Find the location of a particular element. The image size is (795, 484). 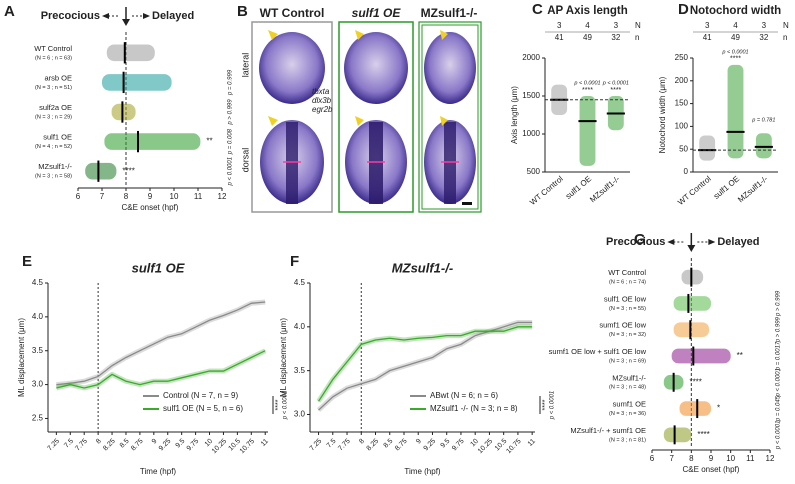

x-tick-label: 7.5 is located at coordinates (332, 444).